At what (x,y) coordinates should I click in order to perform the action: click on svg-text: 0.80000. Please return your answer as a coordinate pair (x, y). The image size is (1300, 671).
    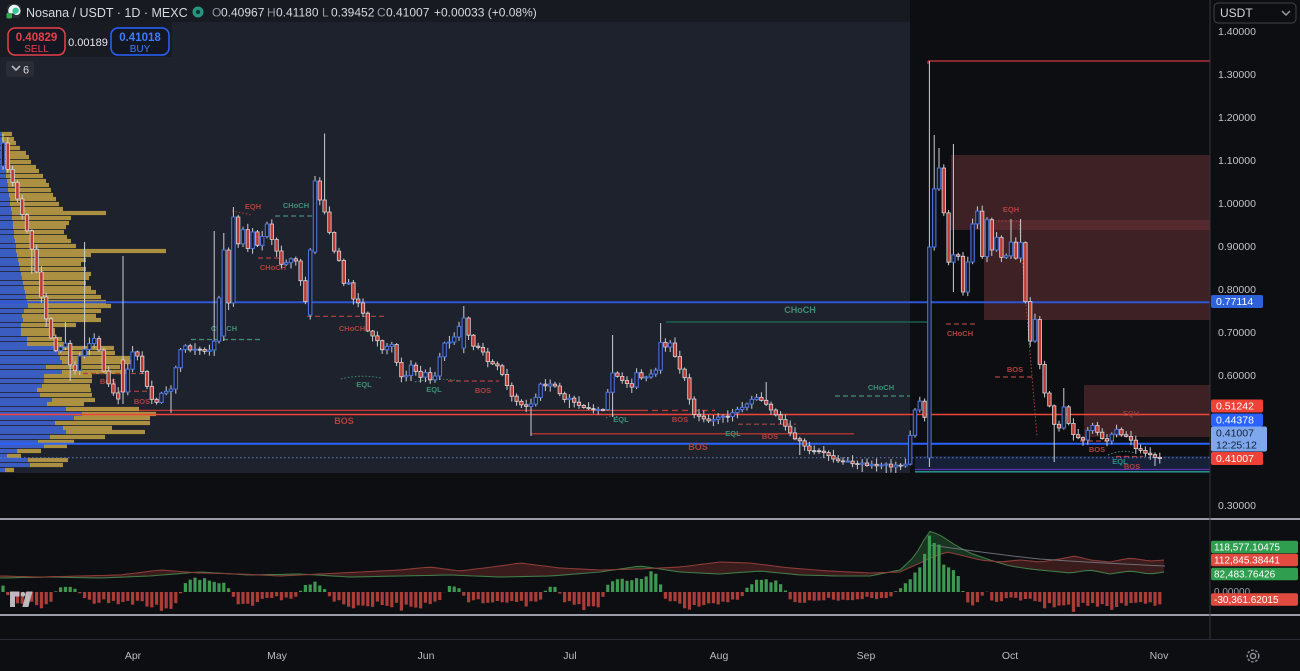
    Looking at the image, I should click on (1237, 290).